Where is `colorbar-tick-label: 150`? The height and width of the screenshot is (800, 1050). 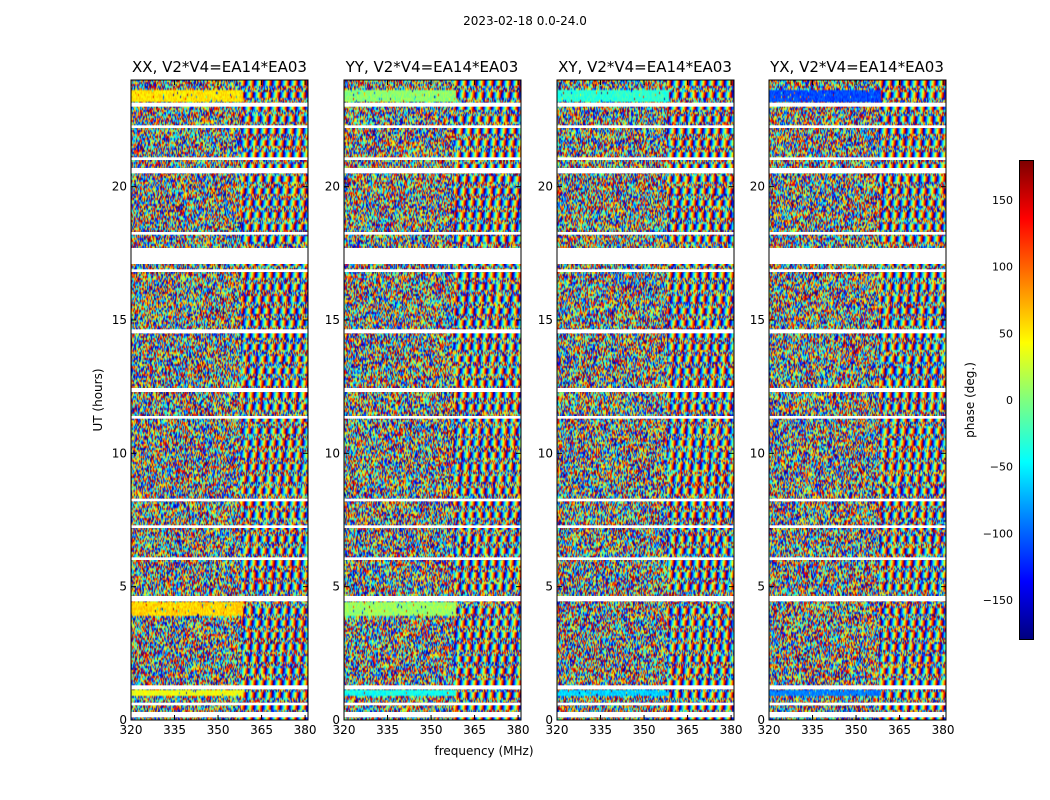 colorbar-tick-label: 150 is located at coordinates (1002, 200).